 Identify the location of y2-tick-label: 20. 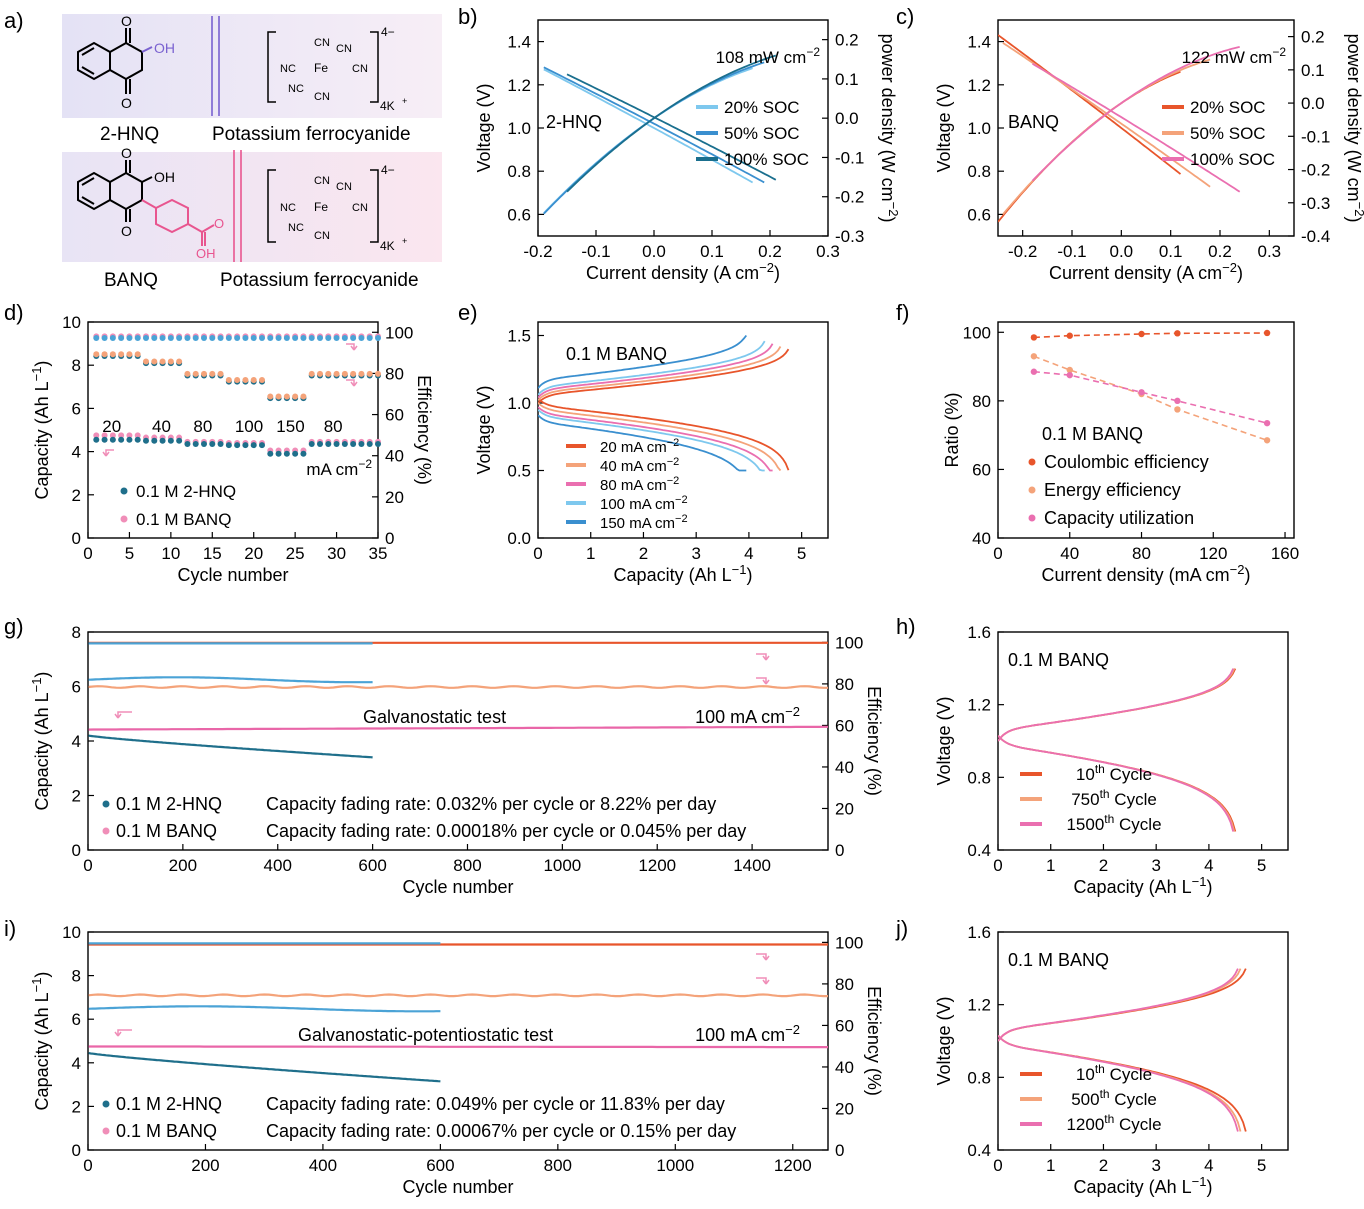
(844, 808).